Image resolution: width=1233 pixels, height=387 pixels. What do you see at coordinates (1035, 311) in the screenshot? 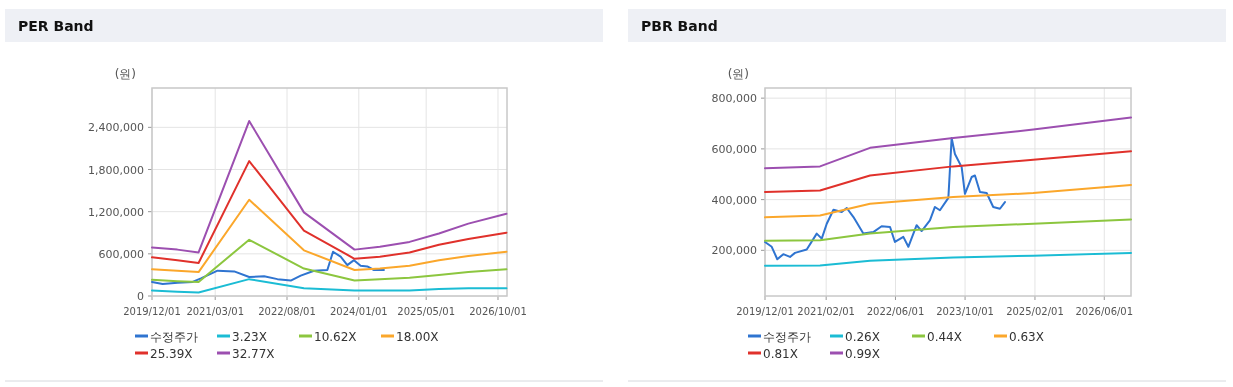
I see `x-tick-label: 2025/02/01` at bounding box center [1035, 311].